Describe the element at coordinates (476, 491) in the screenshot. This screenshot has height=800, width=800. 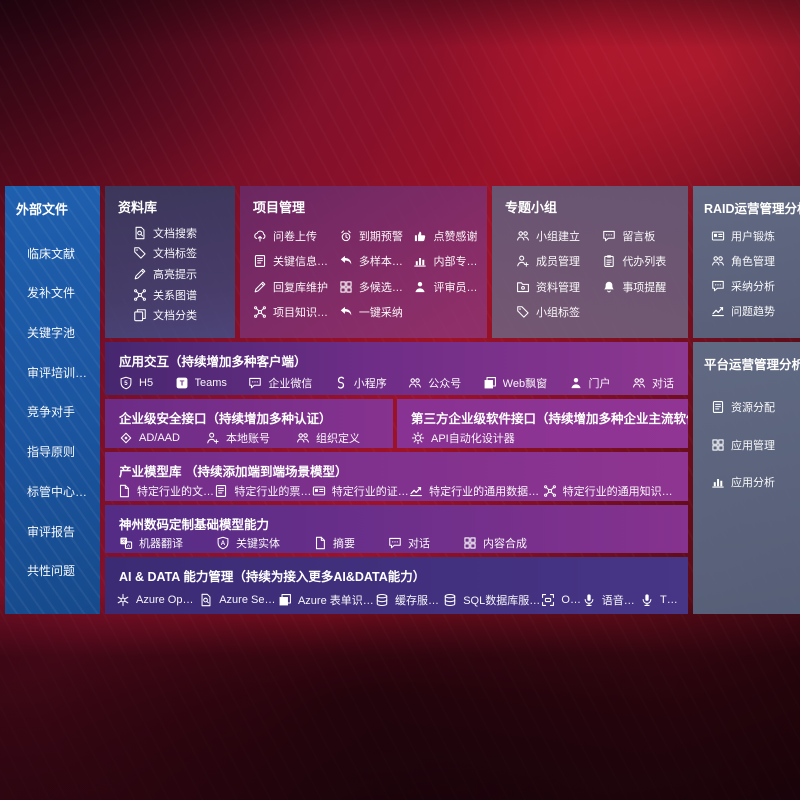
I see `data-analysis-model-item: 特定行业的通用数据分析模型` at that location.